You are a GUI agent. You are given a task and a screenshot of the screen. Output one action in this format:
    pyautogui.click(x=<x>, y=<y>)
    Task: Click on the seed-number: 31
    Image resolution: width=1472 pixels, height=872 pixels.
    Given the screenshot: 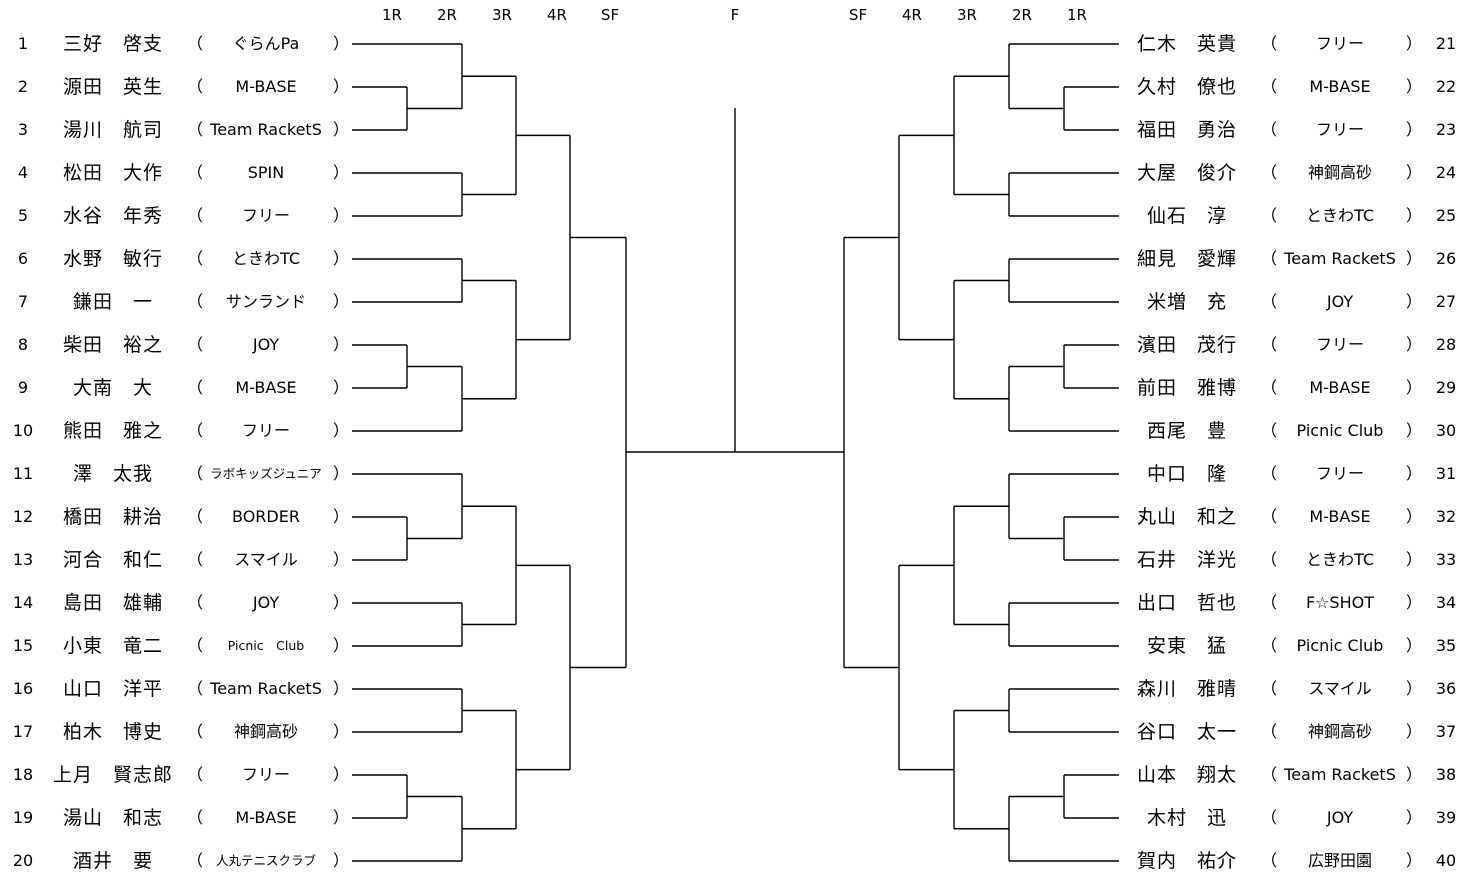 What is the action you would take?
    pyautogui.click(x=1446, y=473)
    